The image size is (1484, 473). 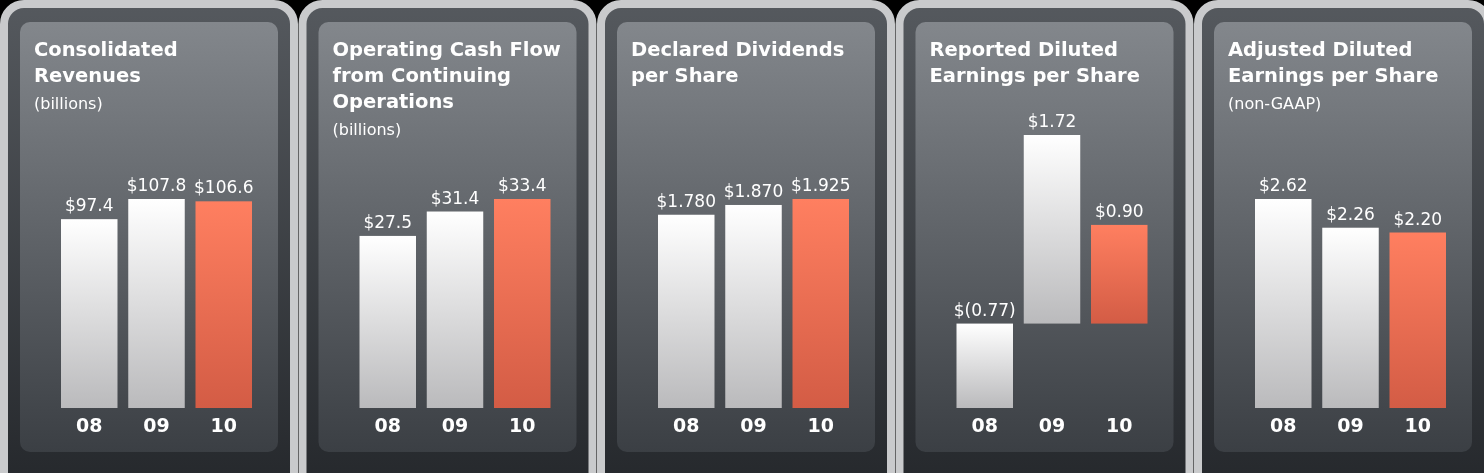 I want to click on chart-title: Consolidated Revenues, so click(x=106, y=62).